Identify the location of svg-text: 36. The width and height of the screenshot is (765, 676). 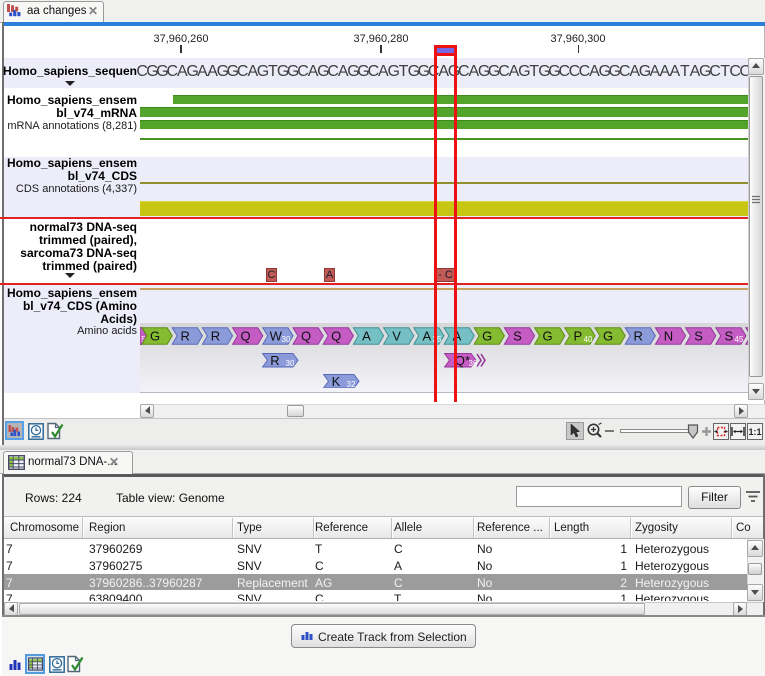
(473, 363).